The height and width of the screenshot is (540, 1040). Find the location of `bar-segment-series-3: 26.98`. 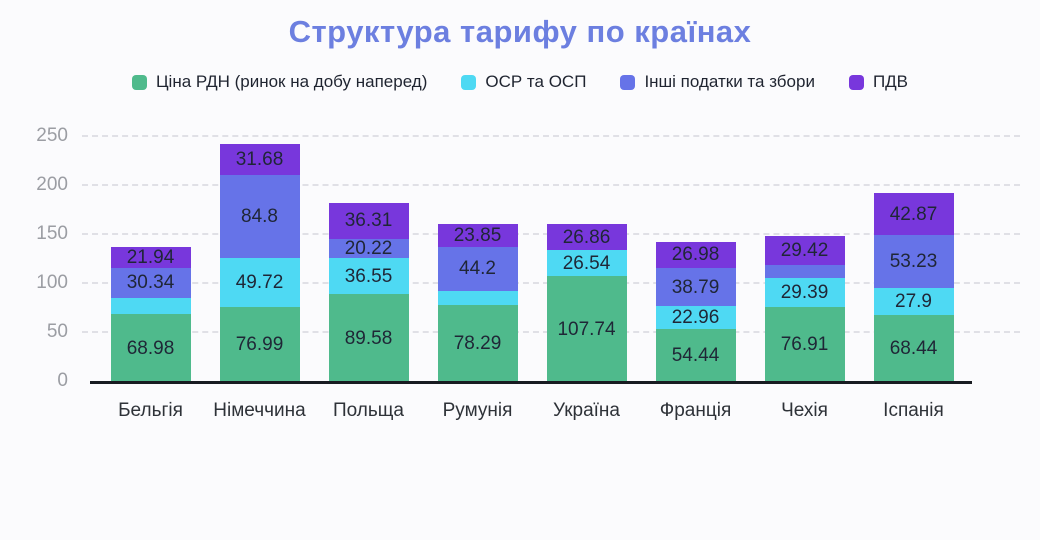

bar-segment-series-3: 26.98 is located at coordinates (695, 255).